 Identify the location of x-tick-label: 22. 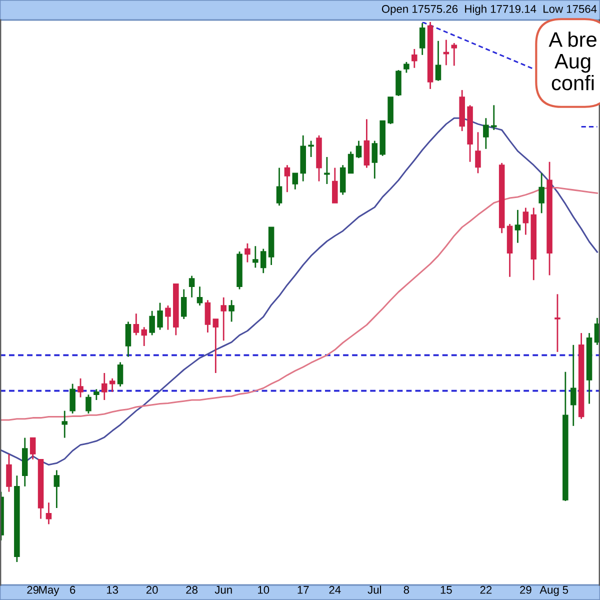
(486, 590).